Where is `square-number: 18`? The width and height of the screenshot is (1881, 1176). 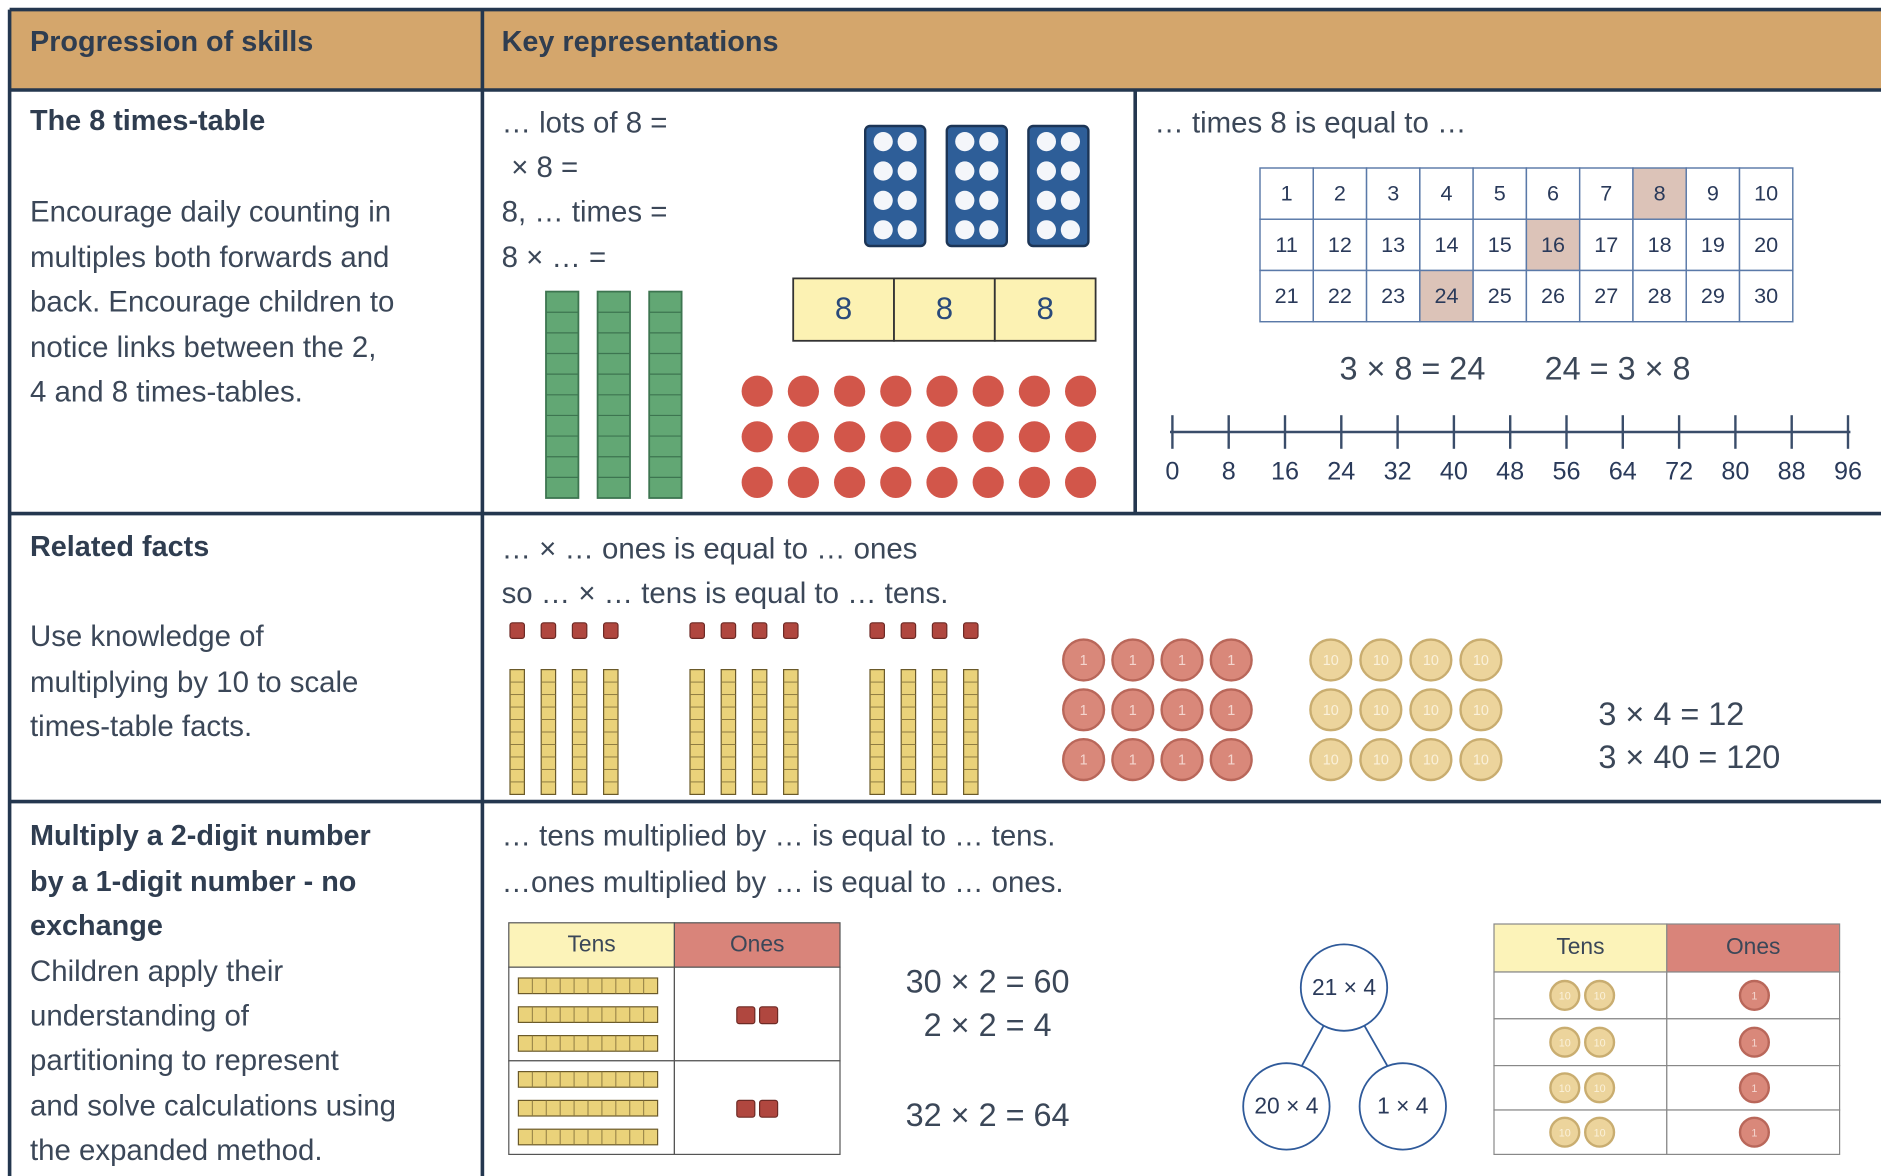 square-number: 18 is located at coordinates (1660, 244).